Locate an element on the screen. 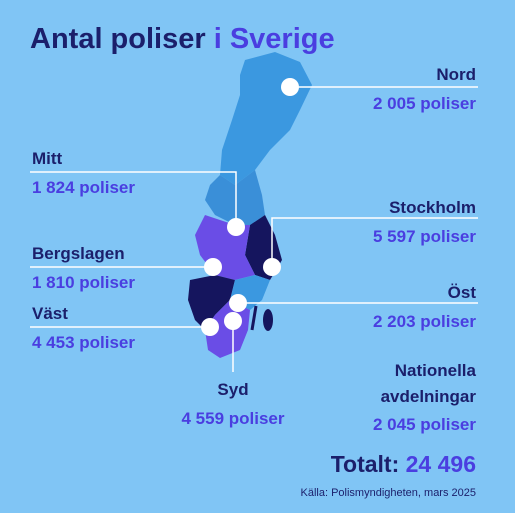  region-count: 1 824 poliser is located at coordinates (83, 187).